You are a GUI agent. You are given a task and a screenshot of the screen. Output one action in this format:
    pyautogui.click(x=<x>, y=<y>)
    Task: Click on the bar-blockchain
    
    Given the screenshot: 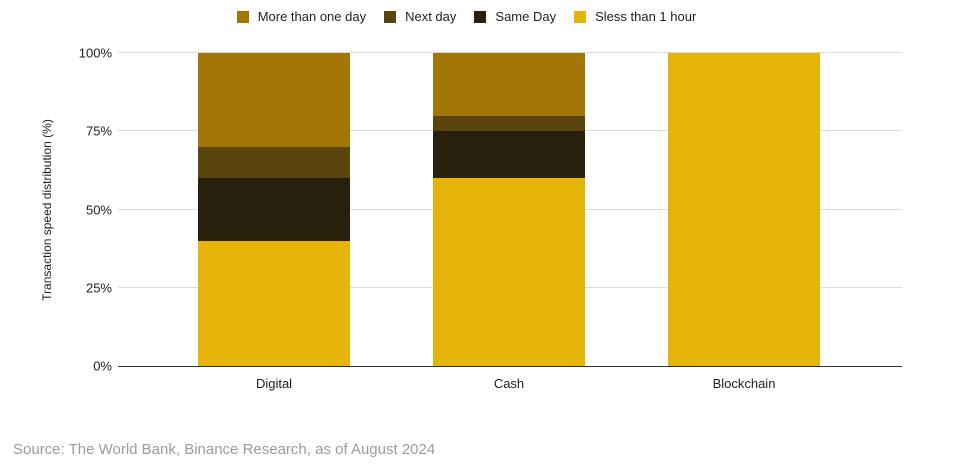 What is the action you would take?
    pyautogui.click(x=744, y=209)
    